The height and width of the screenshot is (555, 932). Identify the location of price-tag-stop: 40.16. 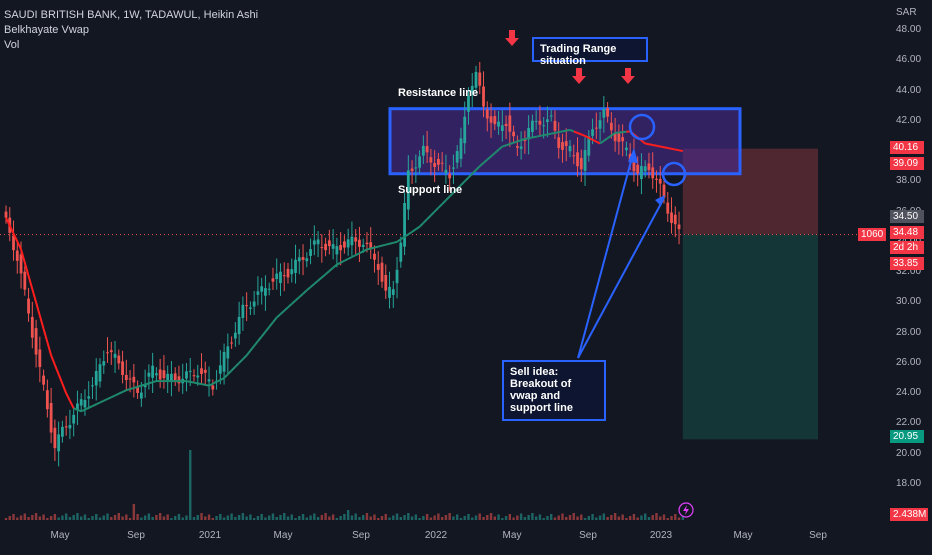
(907, 147).